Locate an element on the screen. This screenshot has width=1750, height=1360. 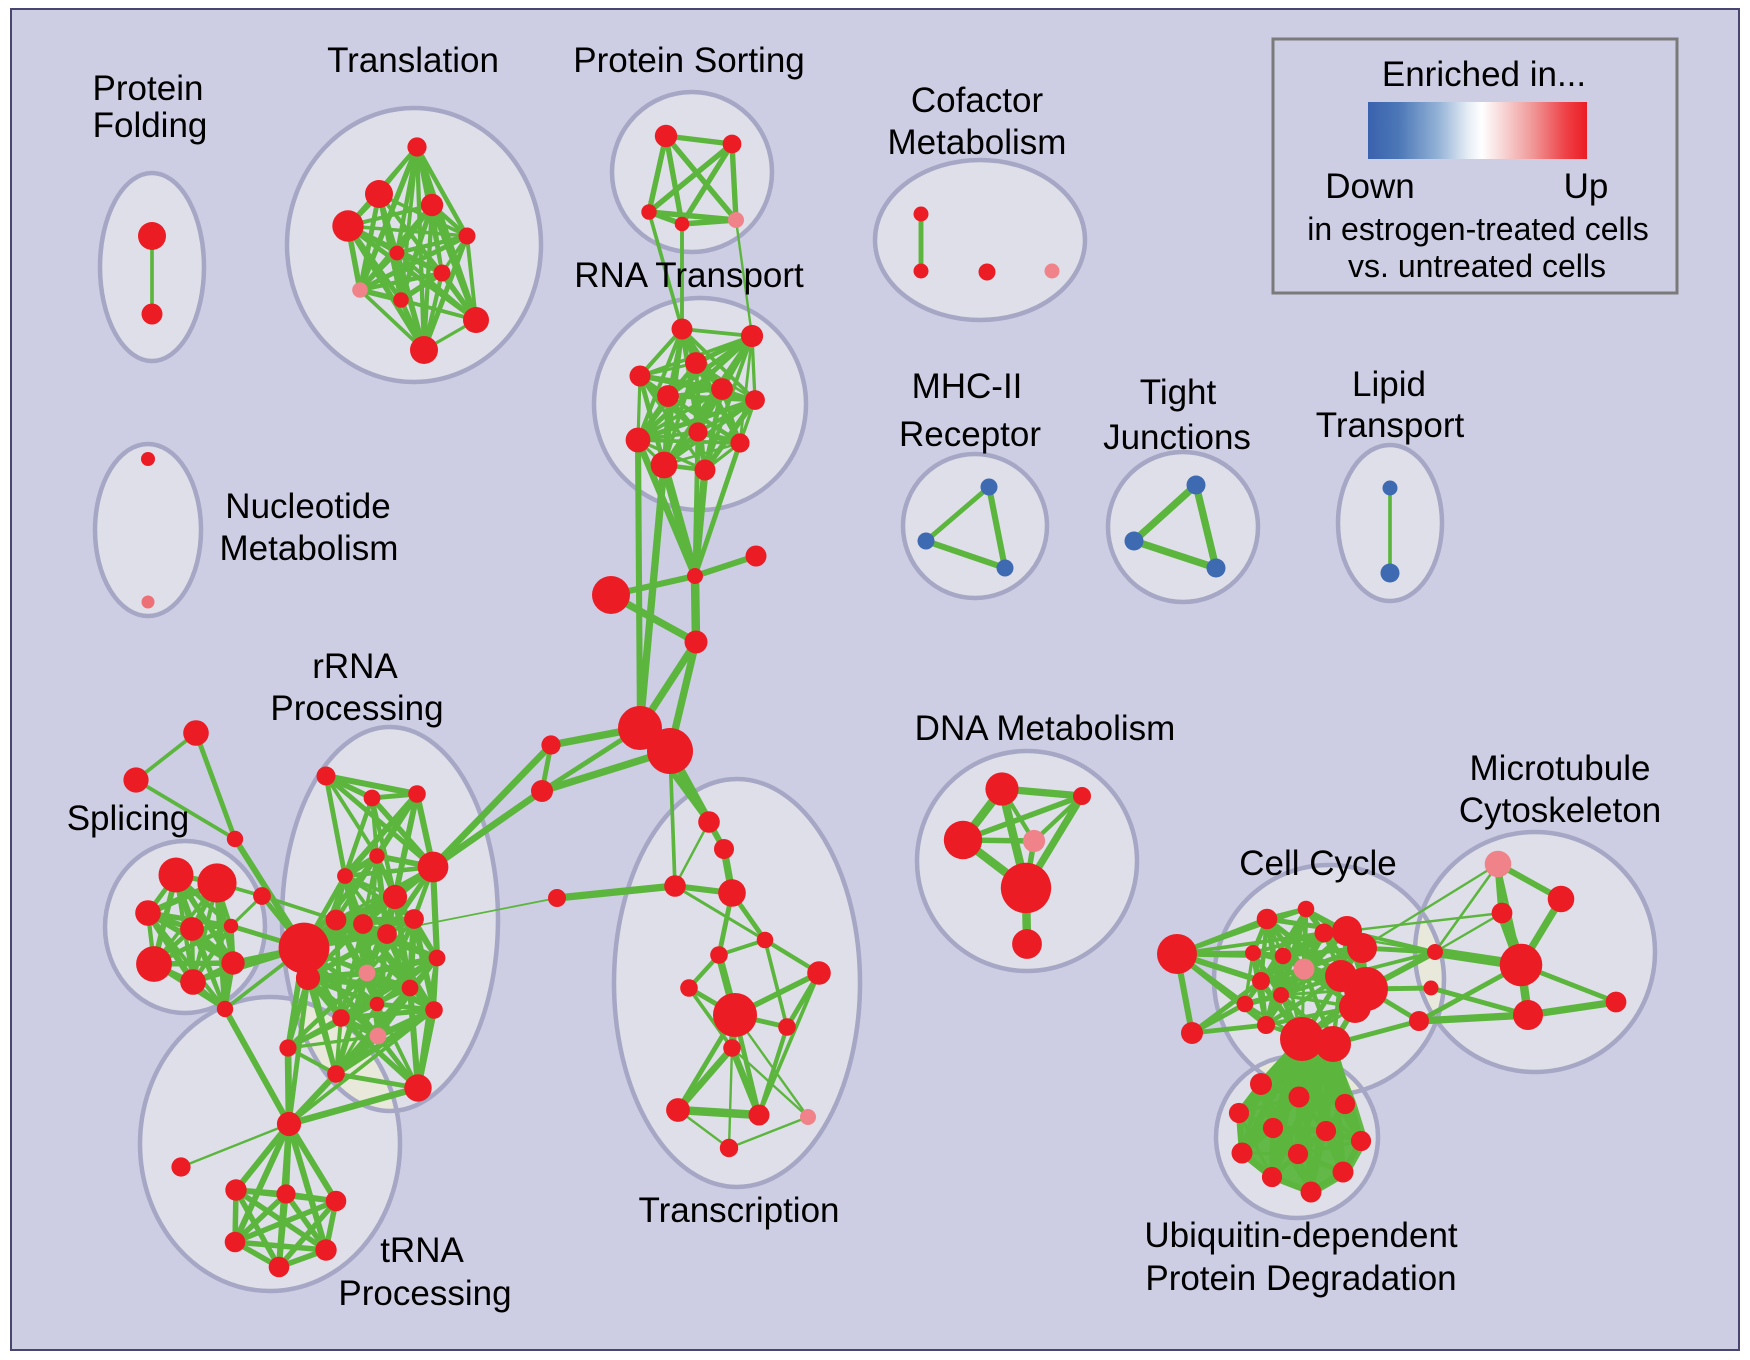
svg-text: Receptor is located at coordinates (970, 434).